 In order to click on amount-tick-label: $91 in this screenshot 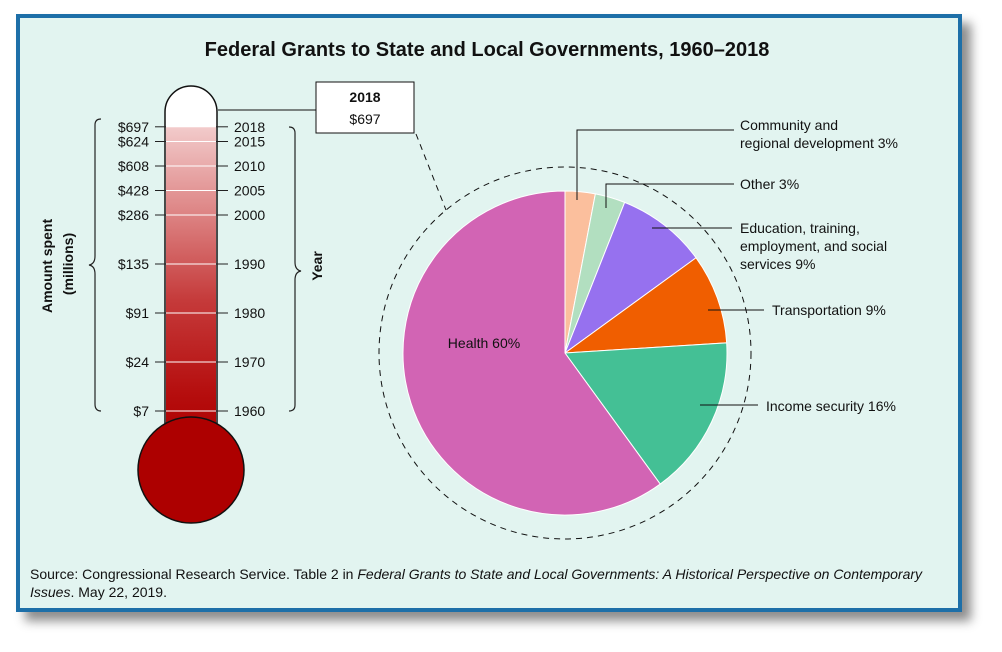, I will do `click(138, 313)`.